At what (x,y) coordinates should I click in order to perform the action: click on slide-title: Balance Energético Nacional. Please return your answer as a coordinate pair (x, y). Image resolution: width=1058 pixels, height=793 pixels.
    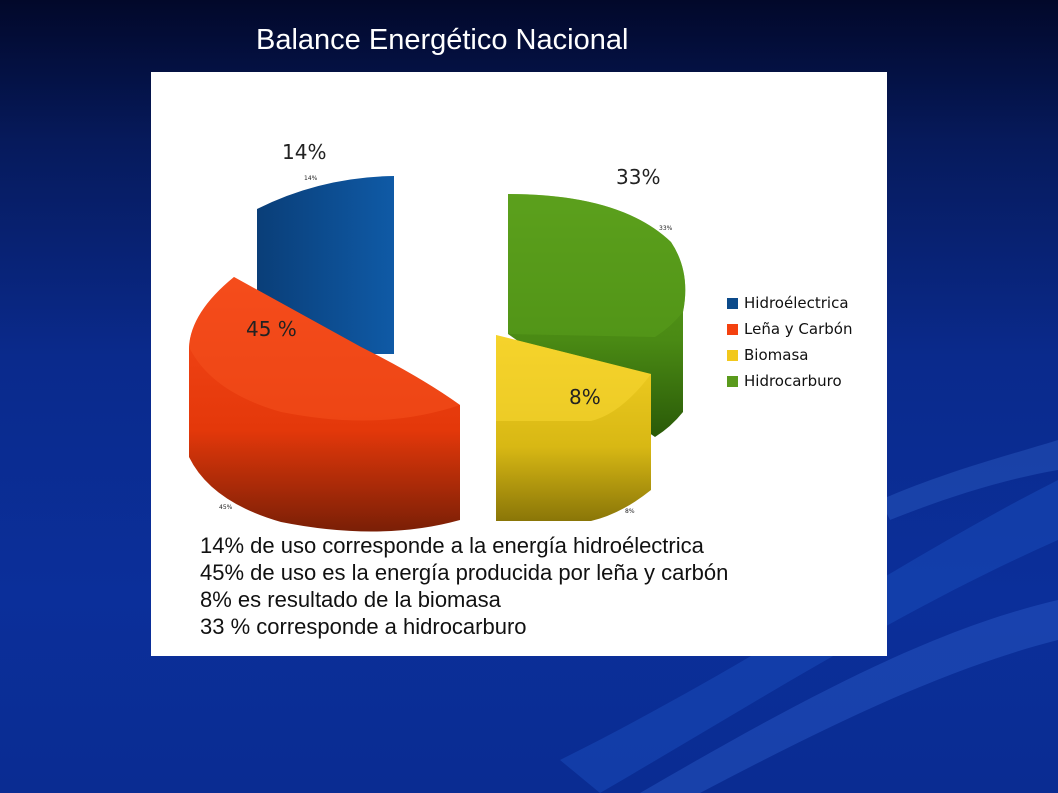
    Looking at the image, I should click on (442, 40).